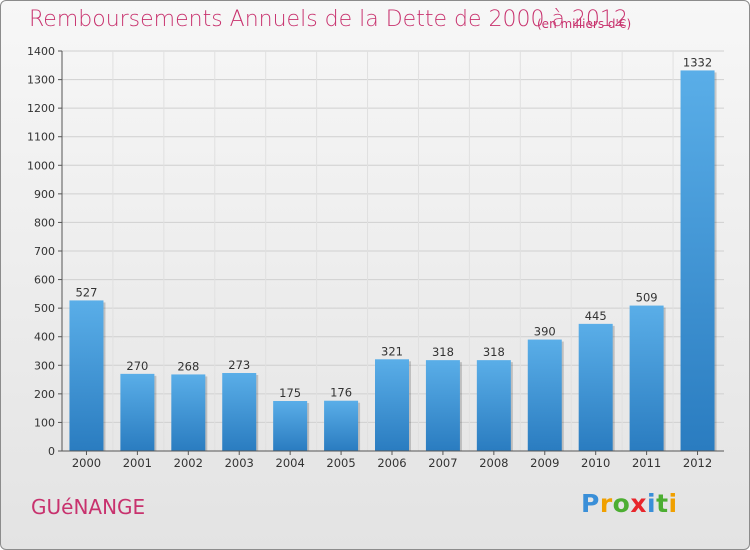  What do you see at coordinates (647, 298) in the screenshot?
I see `bar-value-label: 509` at bounding box center [647, 298].